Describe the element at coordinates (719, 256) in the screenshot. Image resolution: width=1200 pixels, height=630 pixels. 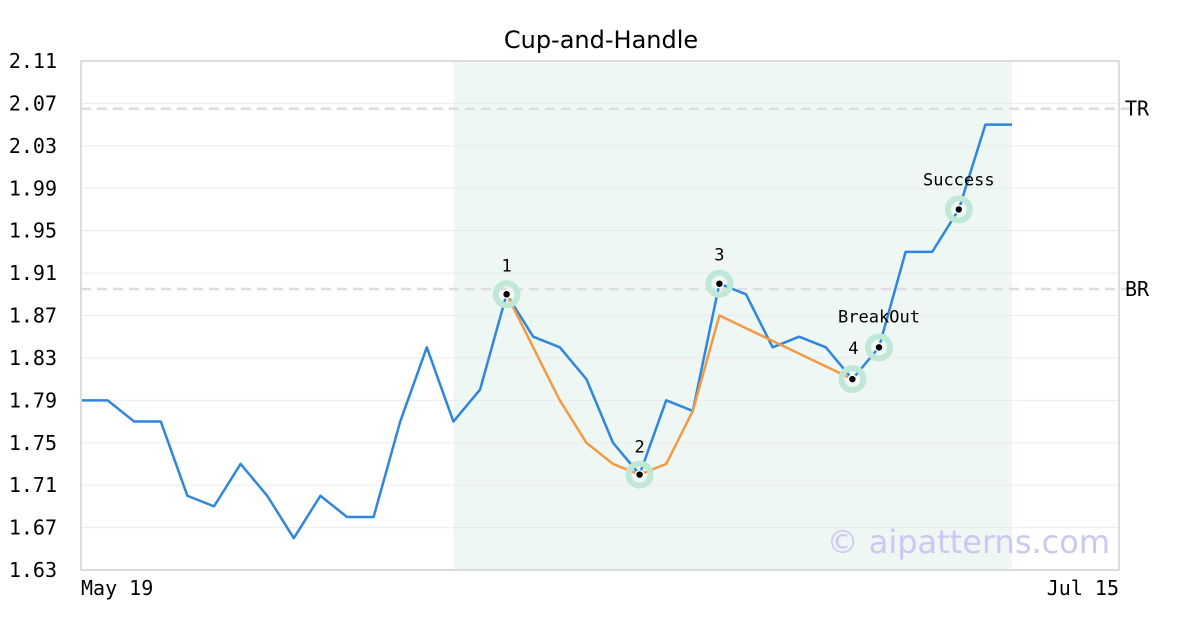
I see `marker-label-3: 3` at that location.